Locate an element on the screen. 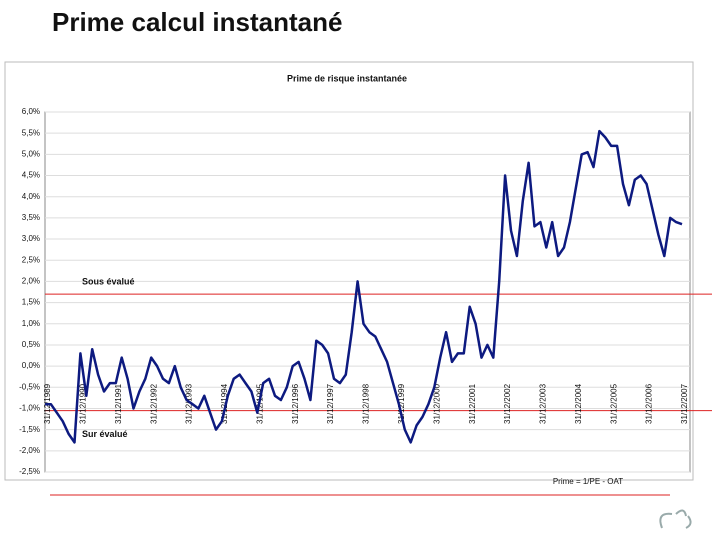 The image size is (720, 545). y-tick-label: 6,0% is located at coordinates (31, 111).